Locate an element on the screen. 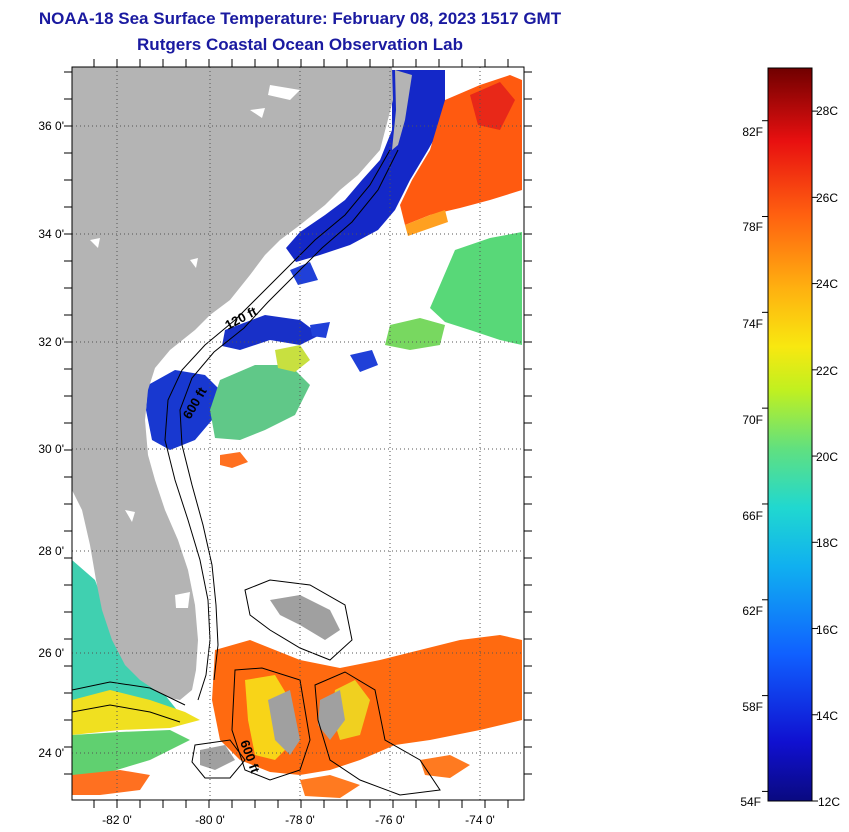 The image size is (849, 832). outer-banks is located at coordinates (402, 110).